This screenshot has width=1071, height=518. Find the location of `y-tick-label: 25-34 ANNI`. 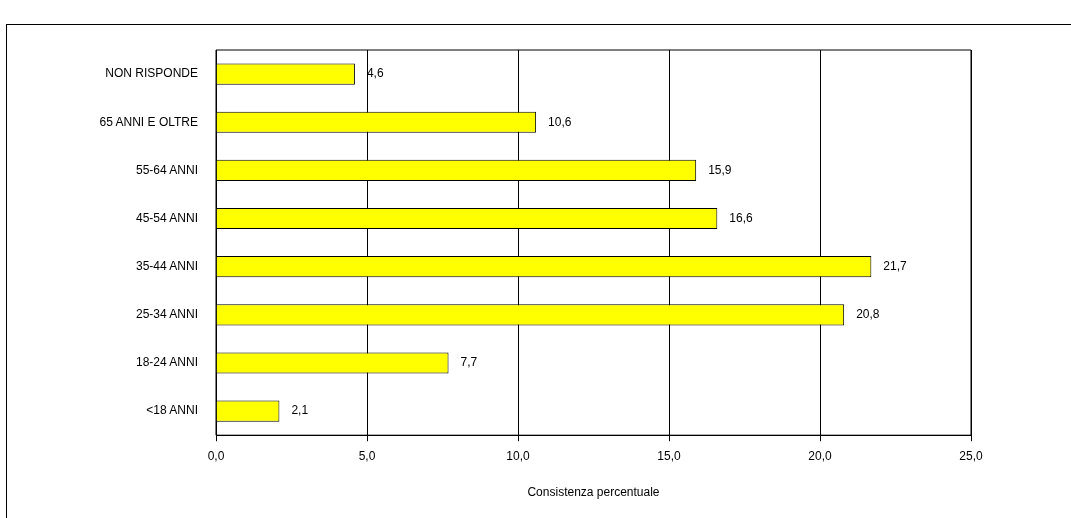

y-tick-label: 25-34 ANNI is located at coordinates (166, 314).